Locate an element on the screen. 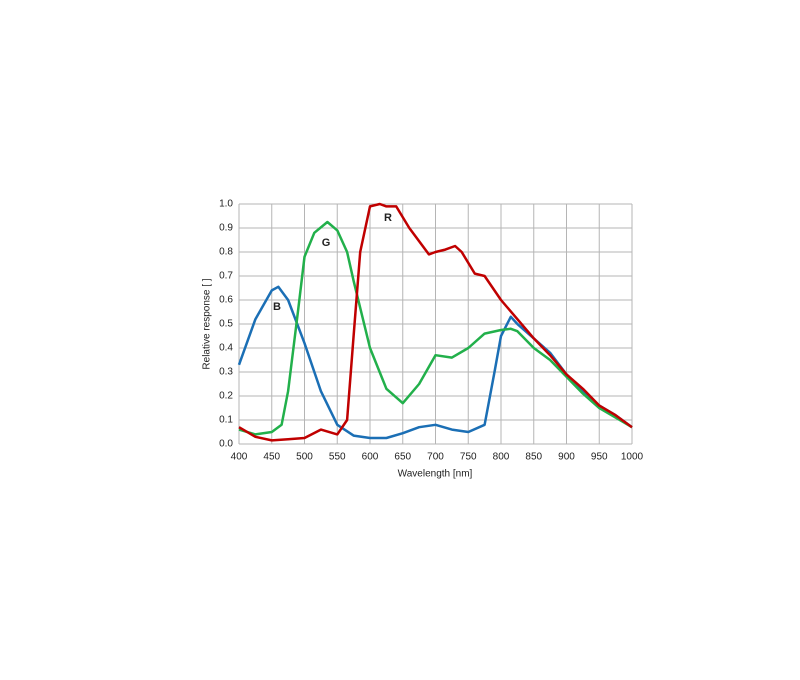  x-tick-label: 700 is located at coordinates (435, 457).